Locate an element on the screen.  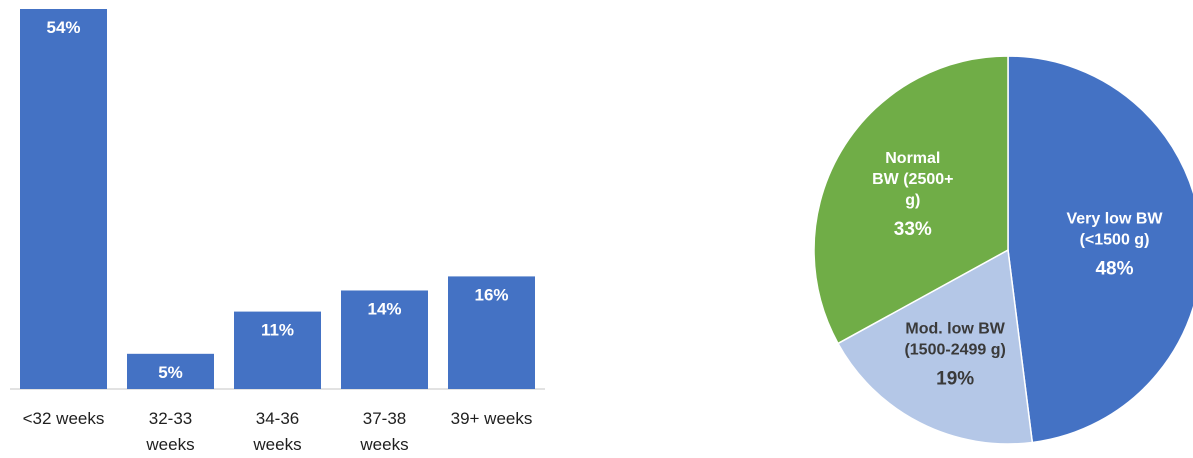
x-tick-label-line: 34-36 is located at coordinates (277, 418).